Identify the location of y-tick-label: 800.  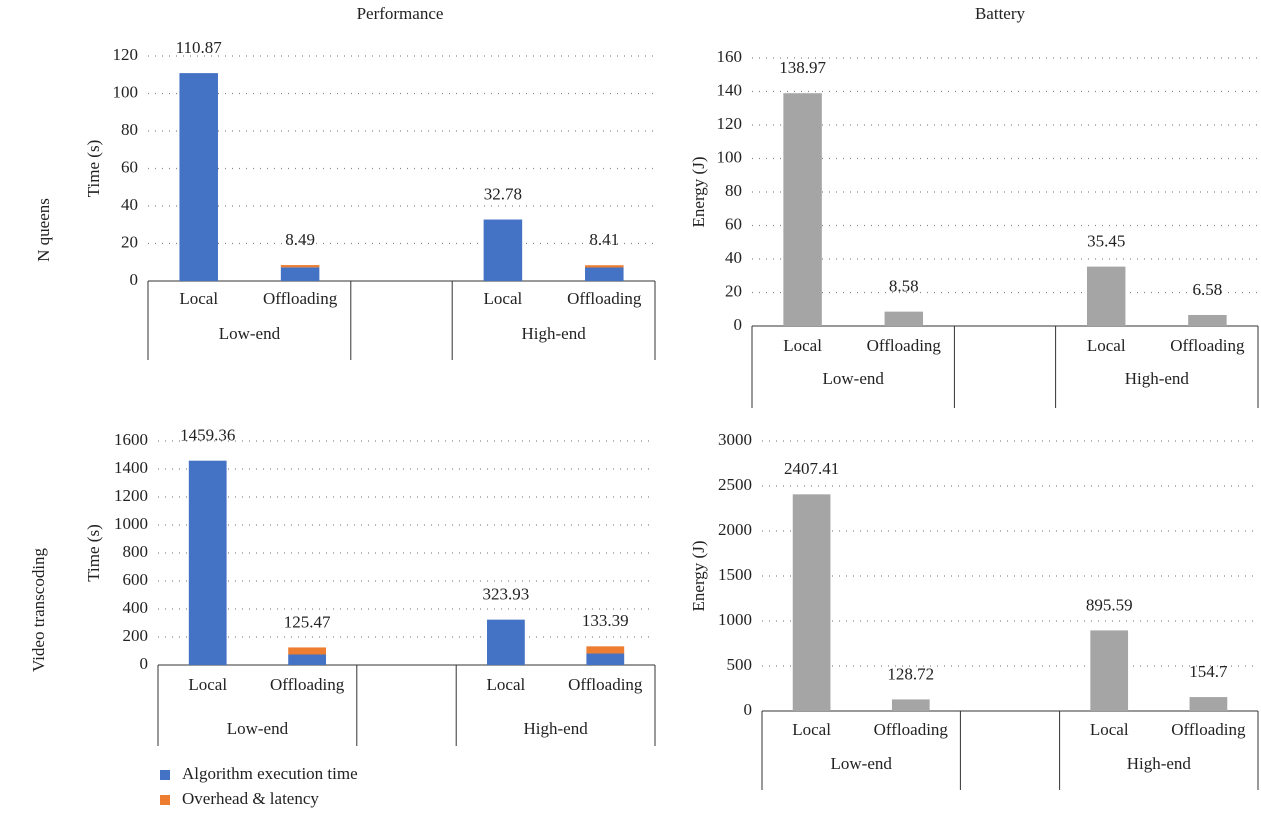
(136, 551).